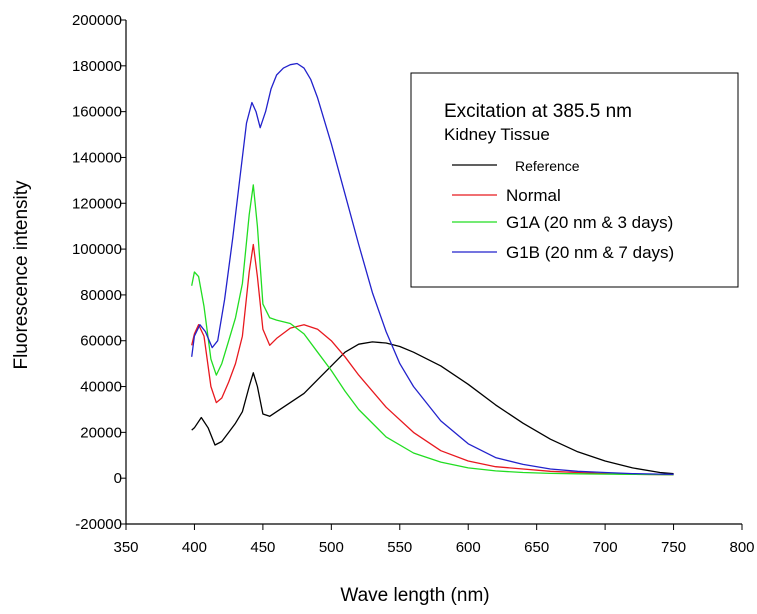 This screenshot has width=757, height=614. I want to click on y-tick-label: 160000, so click(97, 112).